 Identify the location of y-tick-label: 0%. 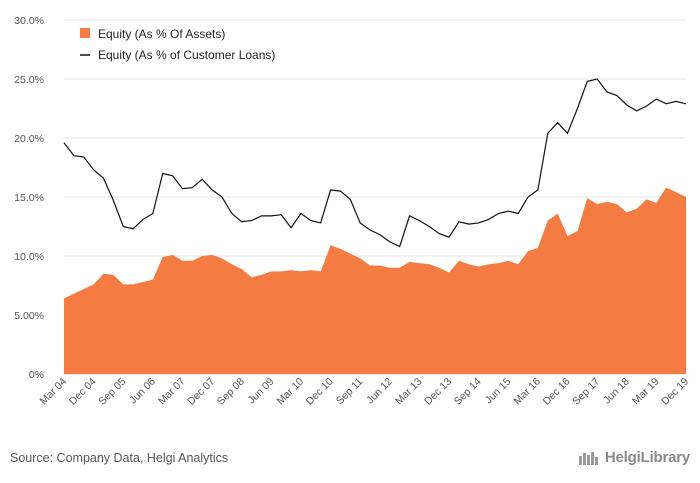
(36, 375).